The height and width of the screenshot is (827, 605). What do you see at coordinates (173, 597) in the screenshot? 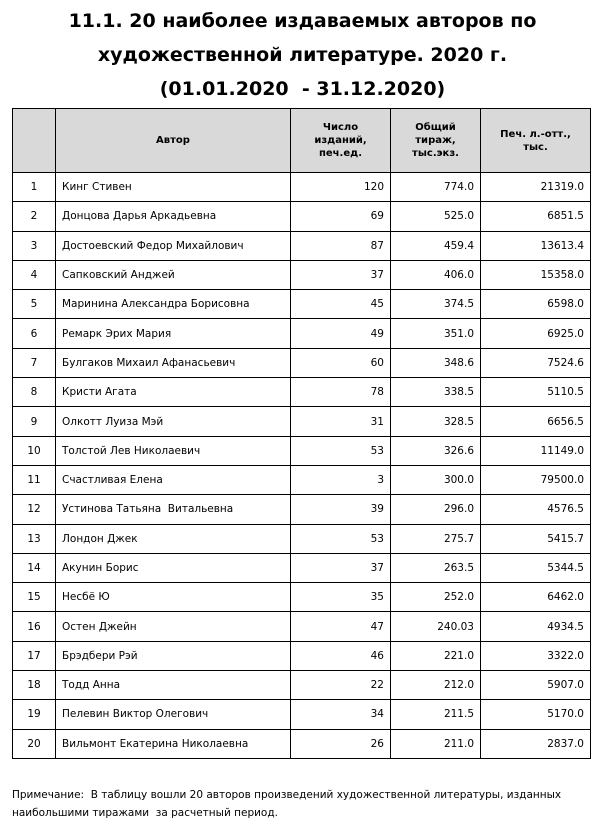
I see `author: Несбё Ю` at bounding box center [173, 597].